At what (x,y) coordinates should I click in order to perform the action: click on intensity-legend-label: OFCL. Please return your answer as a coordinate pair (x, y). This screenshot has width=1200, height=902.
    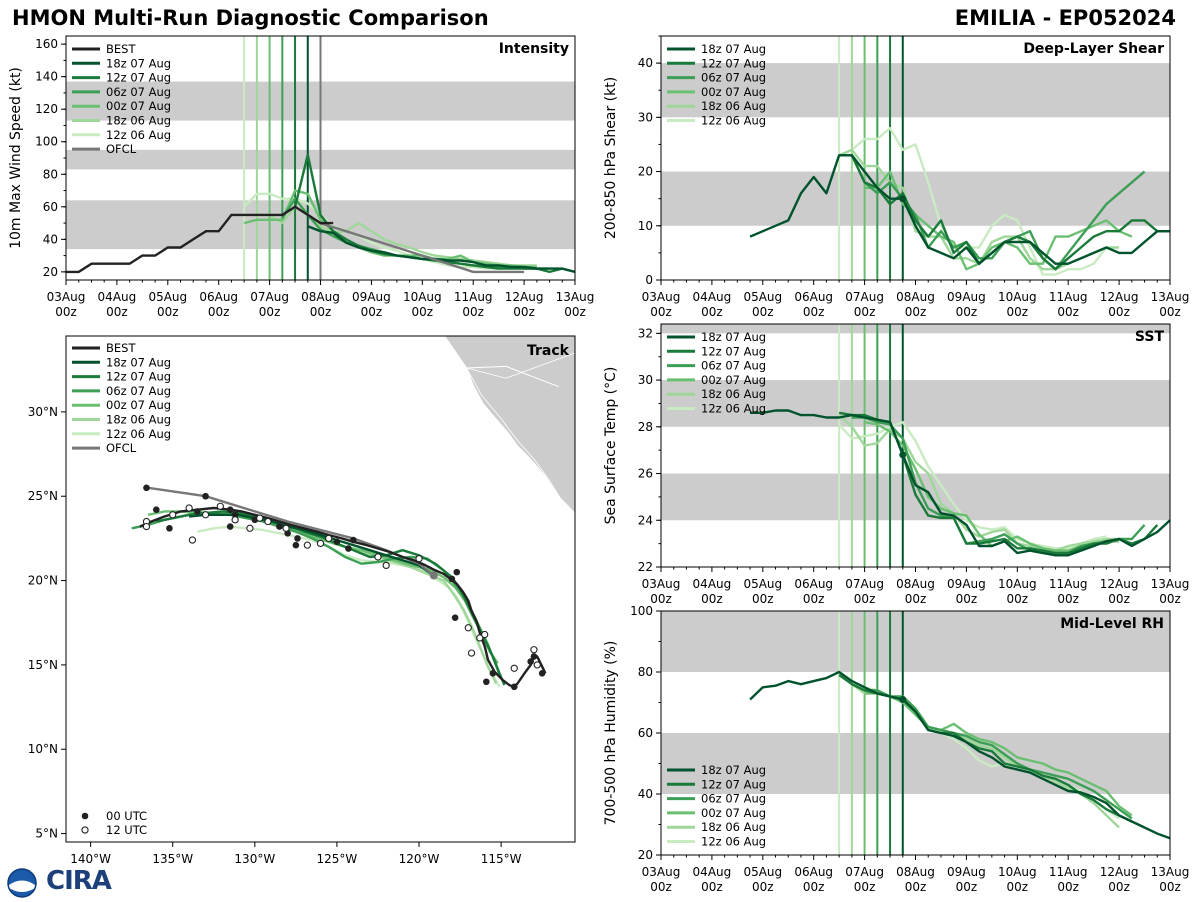
    Looking at the image, I should click on (121, 149).